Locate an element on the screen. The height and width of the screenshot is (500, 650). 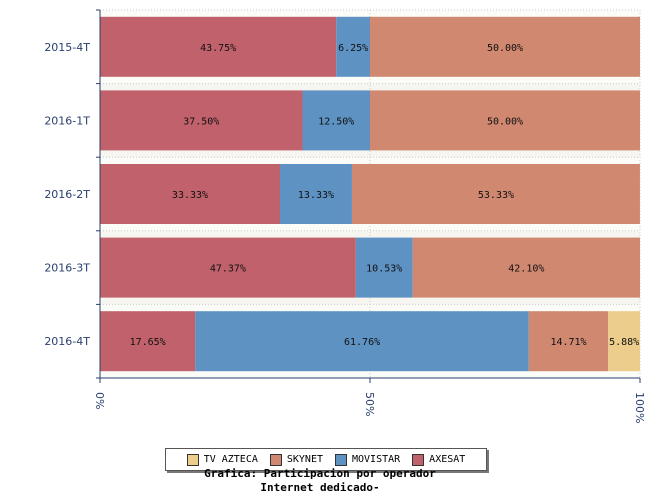
y-tick-label: 2016-3T is located at coordinates (67, 268).